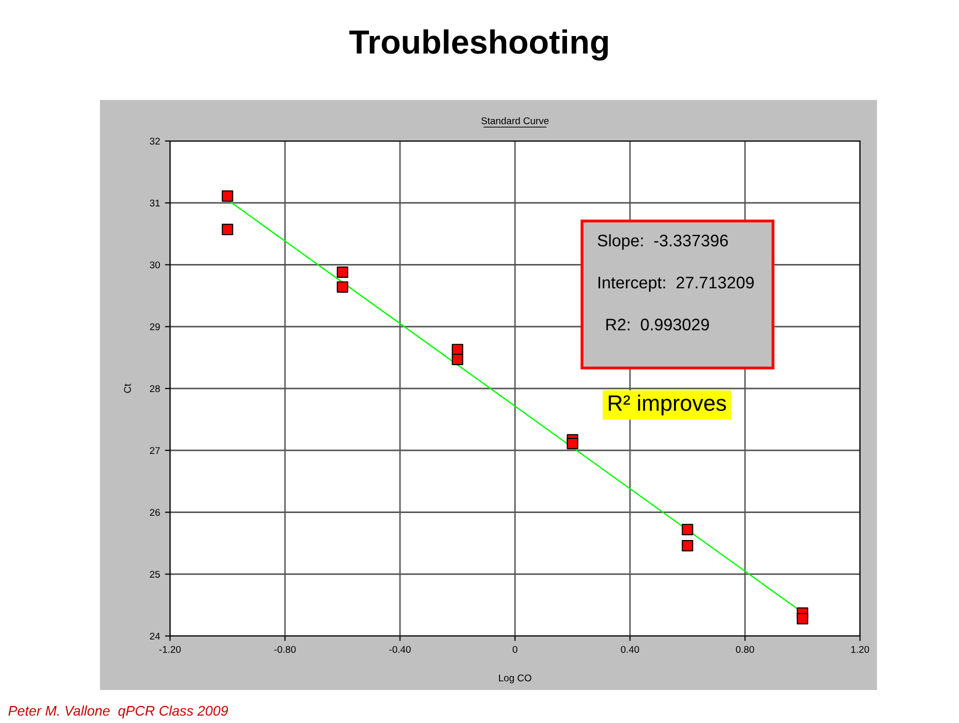  Describe the element at coordinates (155, 264) in the screenshot. I see `y-tick-label: 30` at that location.